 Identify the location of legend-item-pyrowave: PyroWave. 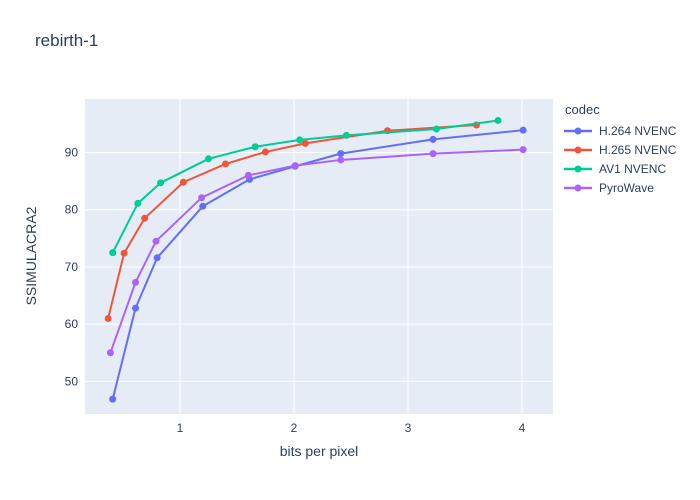
(619, 187).